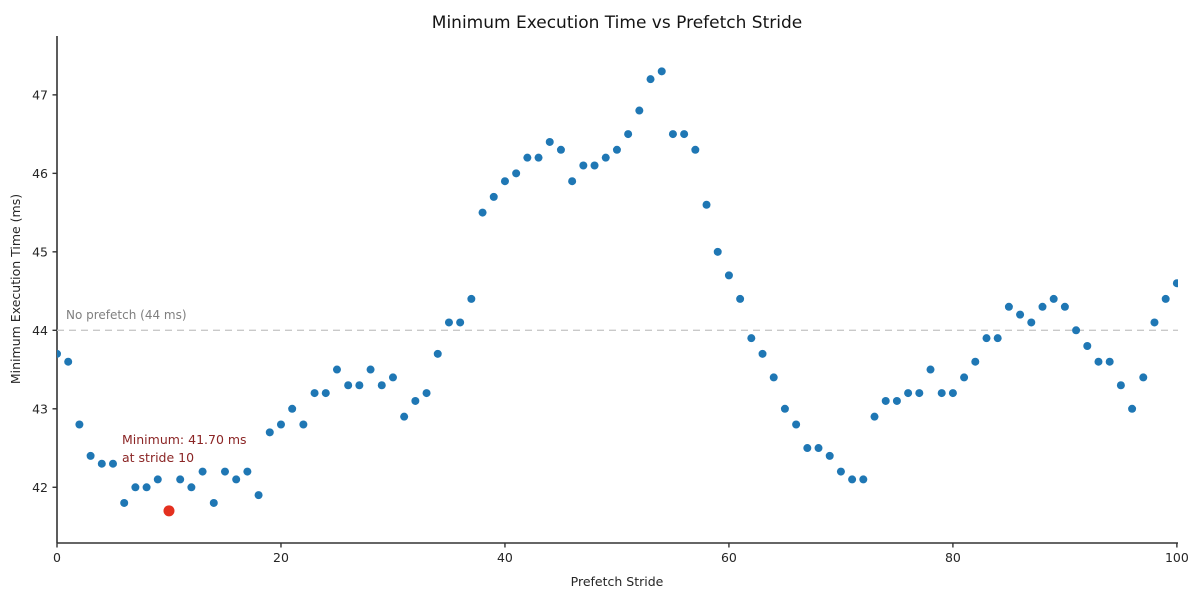 Image resolution: width=1200 pixels, height=594 pixels. I want to click on y-tick-label: 44, so click(40, 330).